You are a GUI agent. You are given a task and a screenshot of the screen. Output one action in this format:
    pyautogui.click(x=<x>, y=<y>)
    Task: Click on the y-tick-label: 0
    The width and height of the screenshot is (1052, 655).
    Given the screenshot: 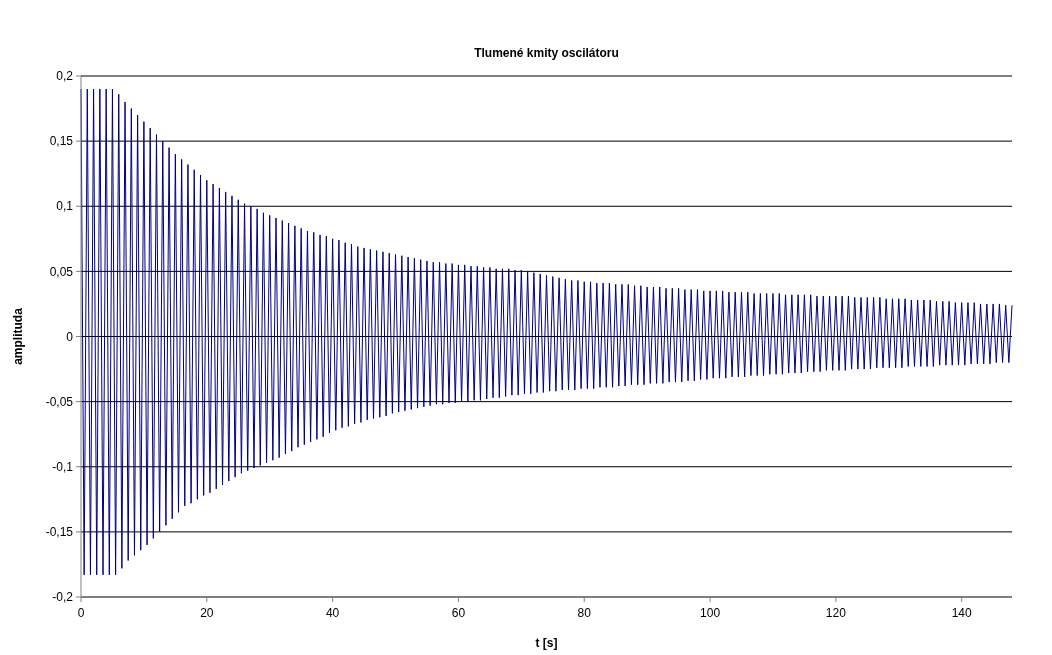 What is the action you would take?
    pyautogui.click(x=70, y=336)
    